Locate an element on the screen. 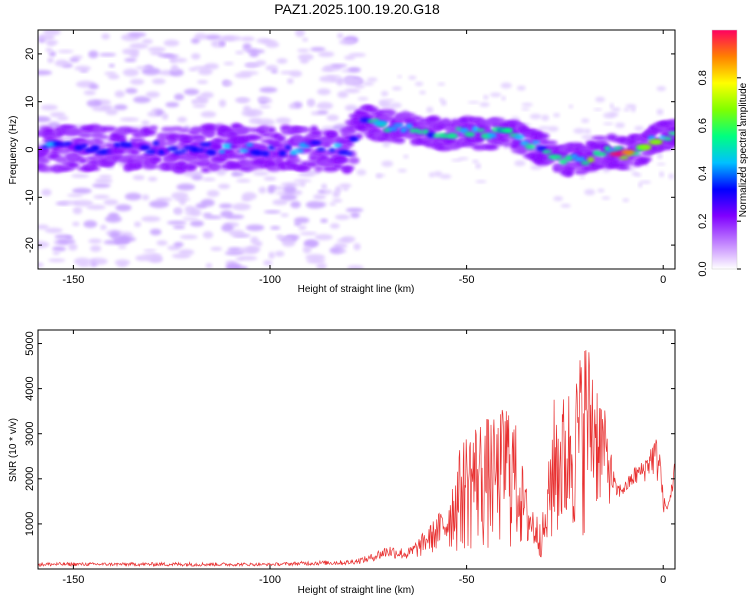  colorbar-frame is located at coordinates (724, 149).